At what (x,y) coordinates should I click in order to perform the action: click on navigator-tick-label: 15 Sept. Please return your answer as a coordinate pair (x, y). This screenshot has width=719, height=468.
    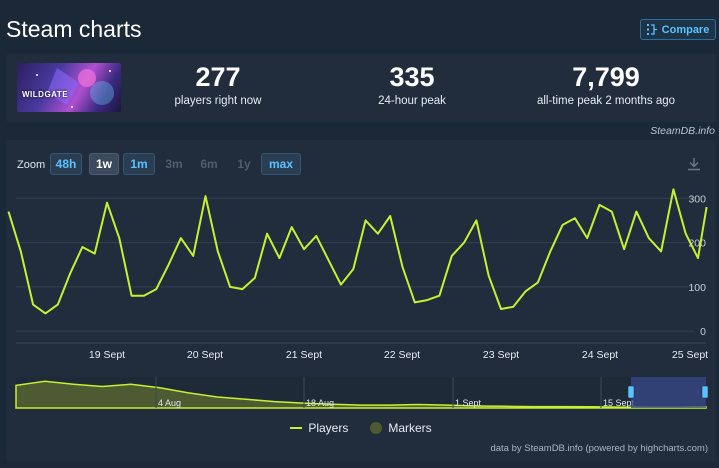
    Looking at the image, I should click on (619, 403).